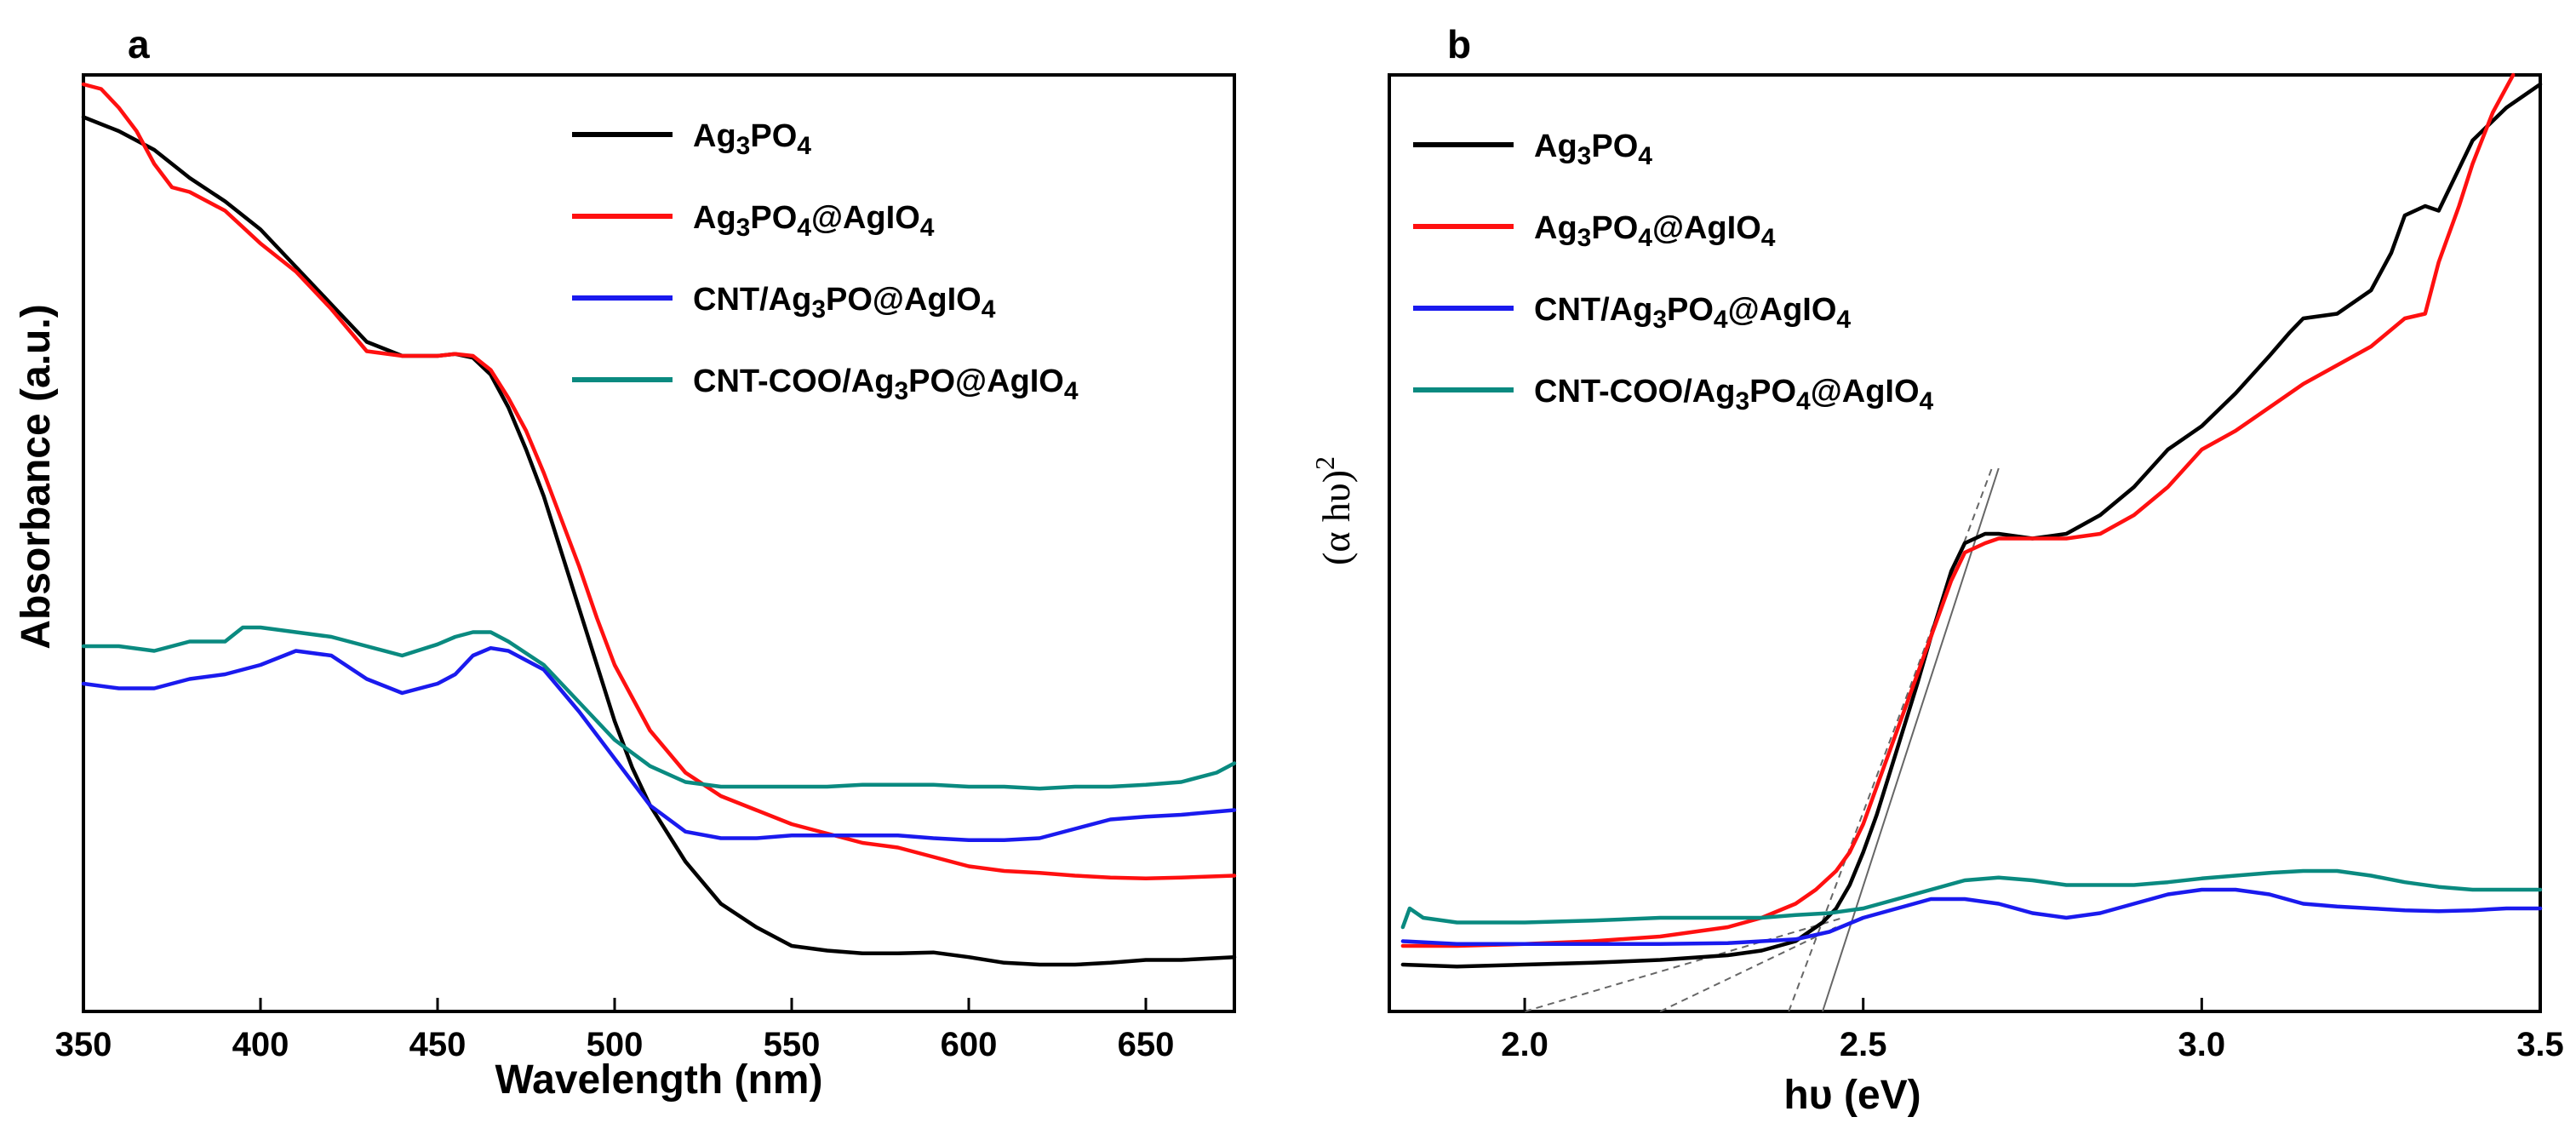  I want to click on panel-b-y-axis-label: (α hυ)2, so click(1333, 510).